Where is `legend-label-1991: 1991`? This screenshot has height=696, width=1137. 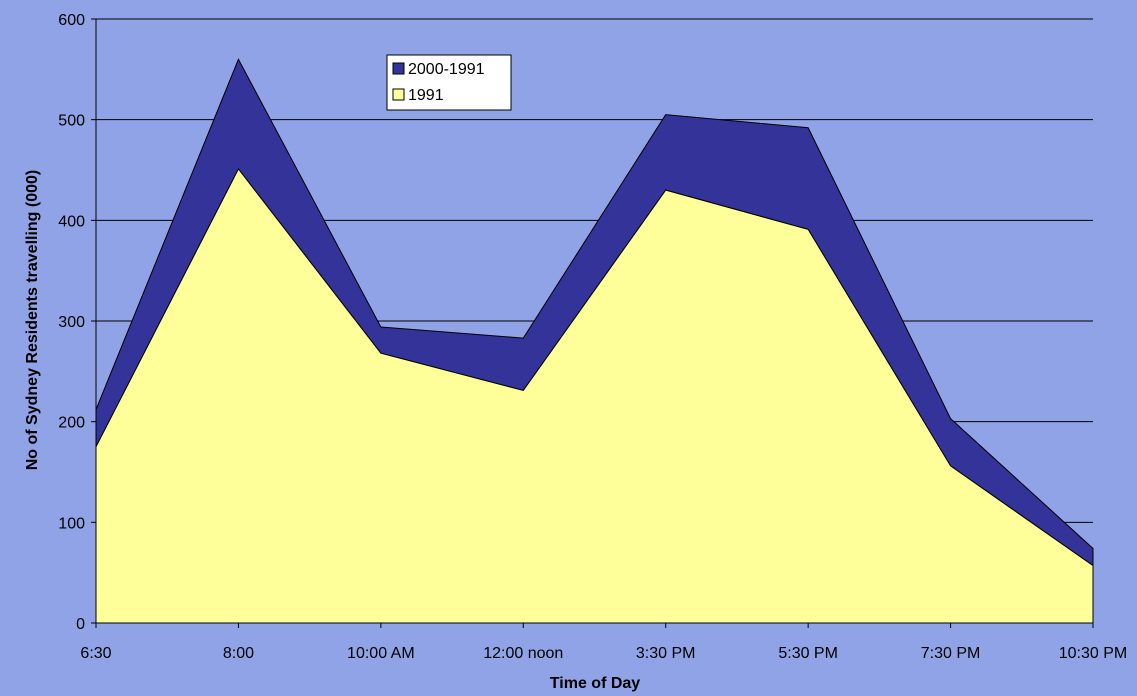 legend-label-1991: 1991 is located at coordinates (426, 95).